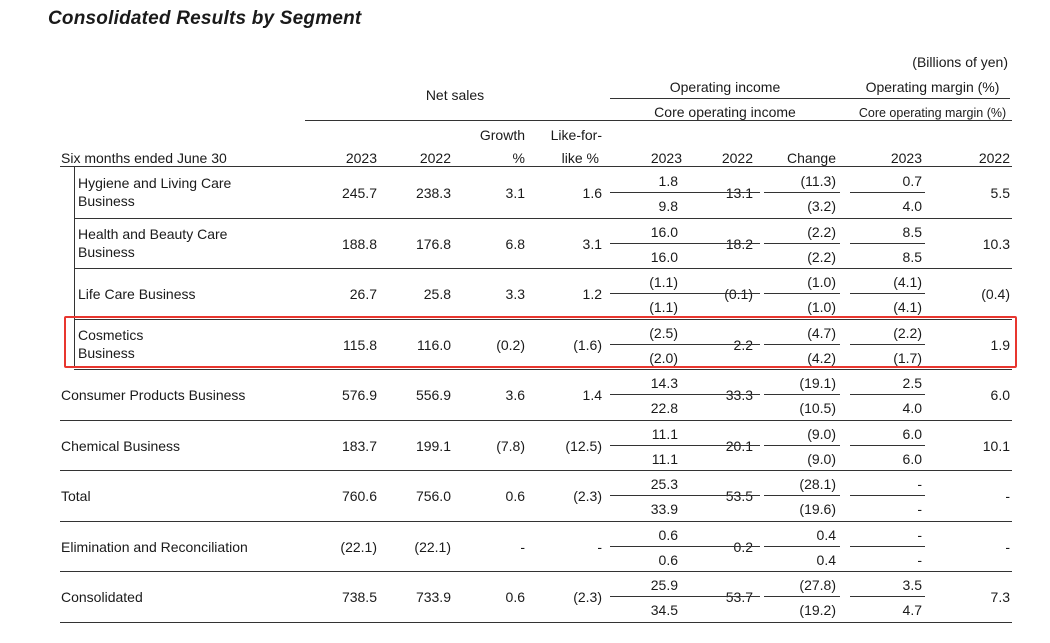 Image resolution: width=1050 pixels, height=643 pixels. Describe the element at coordinates (739, 496) in the screenshot. I see `cell-oi2022: 53.5` at that location.